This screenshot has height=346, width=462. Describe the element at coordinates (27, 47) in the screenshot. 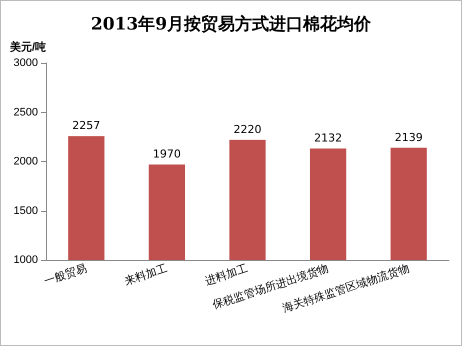

I see `y-axis-title: 美元/吨` at that location.